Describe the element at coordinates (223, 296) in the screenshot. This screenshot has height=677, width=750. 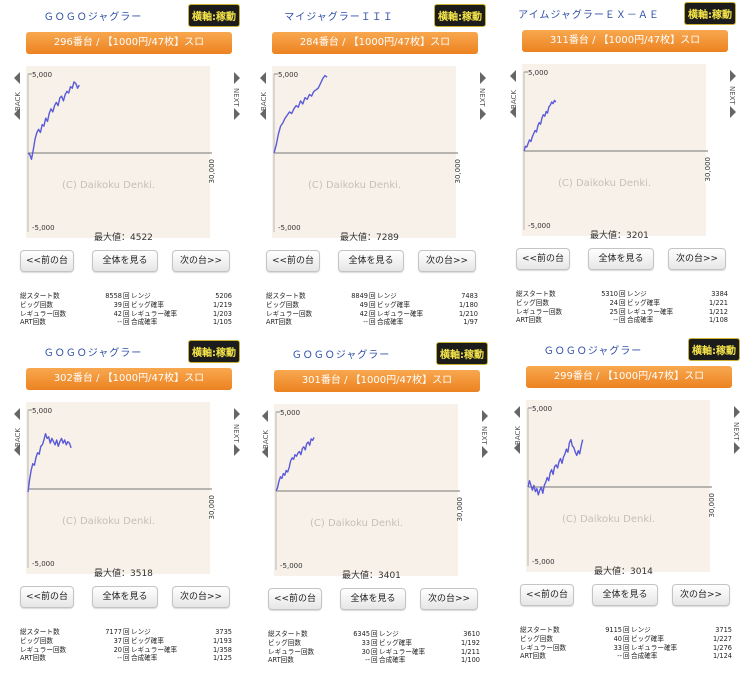
I see `stat-value: 5206` at that location.